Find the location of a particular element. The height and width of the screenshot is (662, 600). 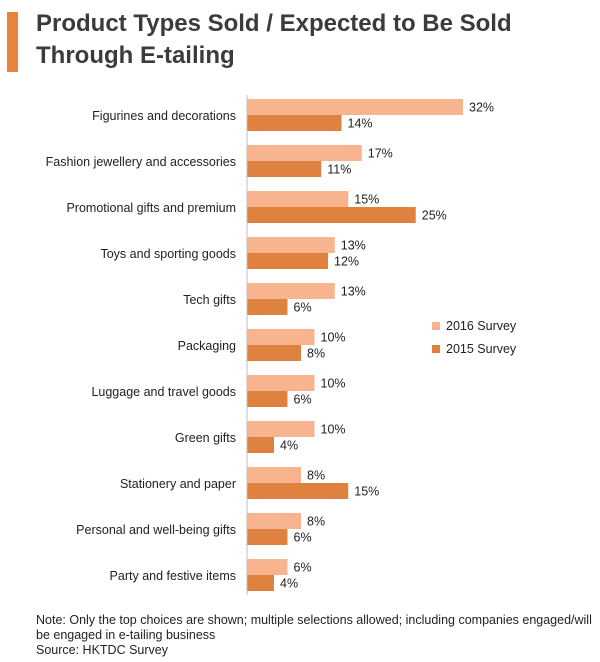

data-label: 17% is located at coordinates (380, 154).